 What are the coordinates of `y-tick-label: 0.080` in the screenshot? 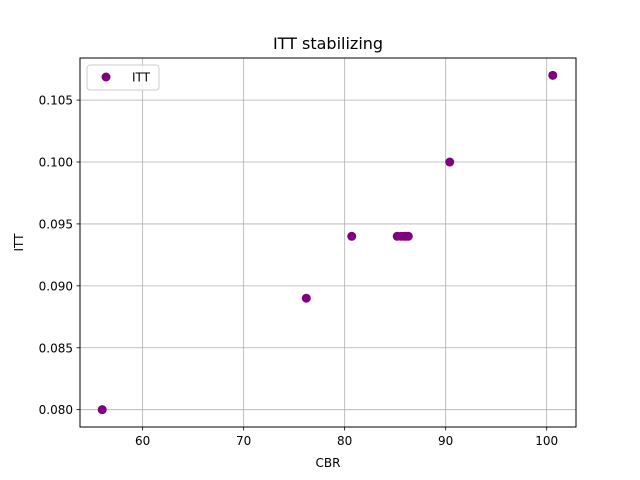 It's located at (56, 410).